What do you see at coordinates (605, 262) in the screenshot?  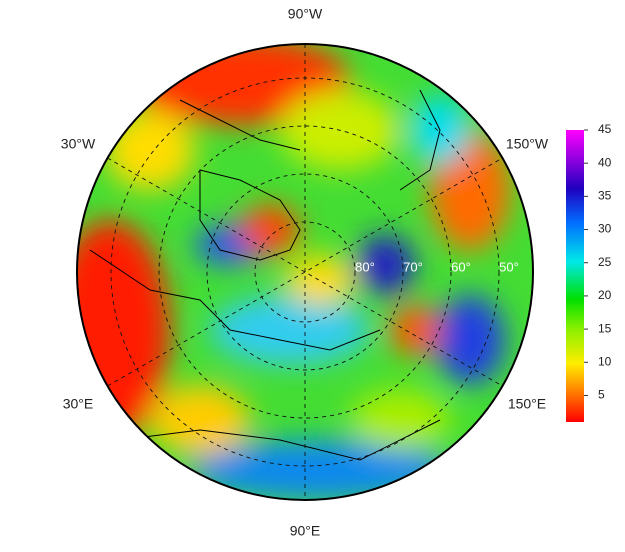 I see `colorbar-tick-label: 25` at bounding box center [605, 262].